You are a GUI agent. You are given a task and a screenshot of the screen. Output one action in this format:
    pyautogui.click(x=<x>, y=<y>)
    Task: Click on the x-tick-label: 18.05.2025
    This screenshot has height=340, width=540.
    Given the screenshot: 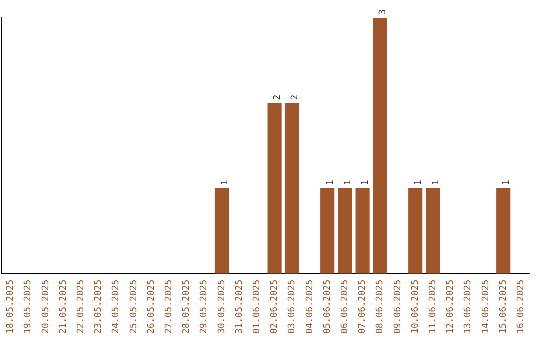 What is the action you would take?
    pyautogui.click(x=11, y=307)
    